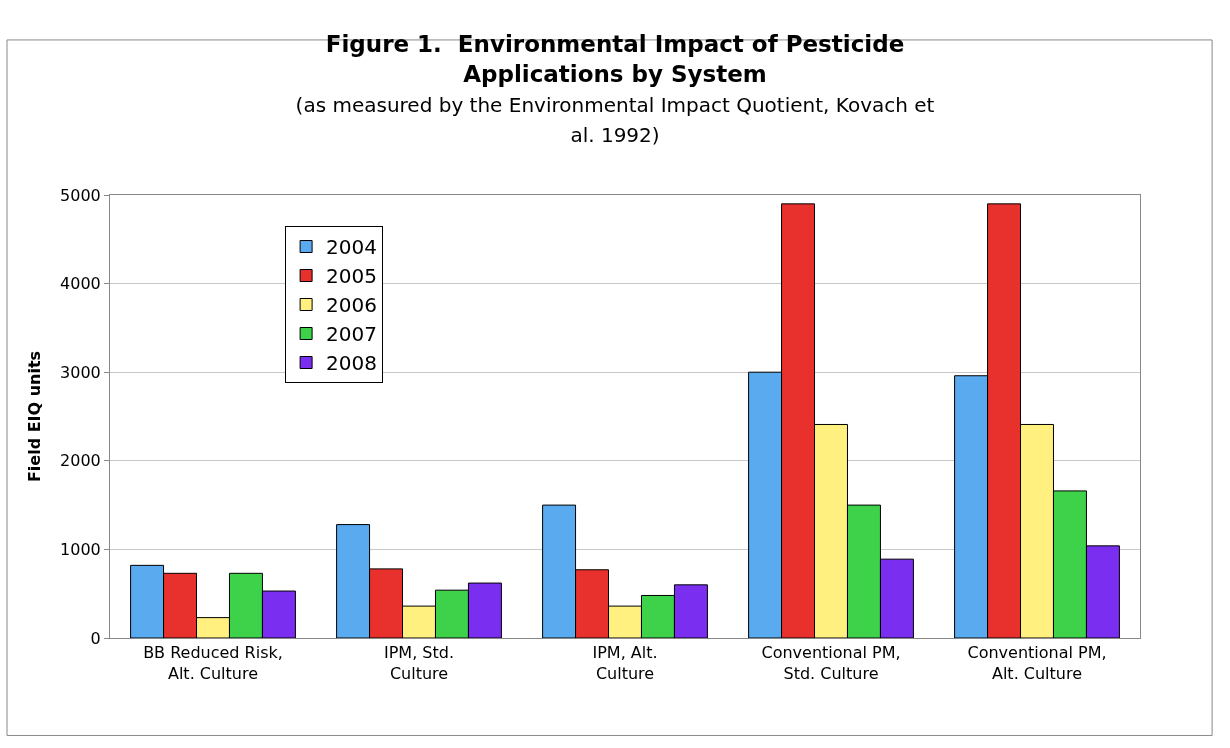  Describe the element at coordinates (1037, 663) in the screenshot. I see `x-tick-label: Conventional PM, Alt. Culture` at that location.